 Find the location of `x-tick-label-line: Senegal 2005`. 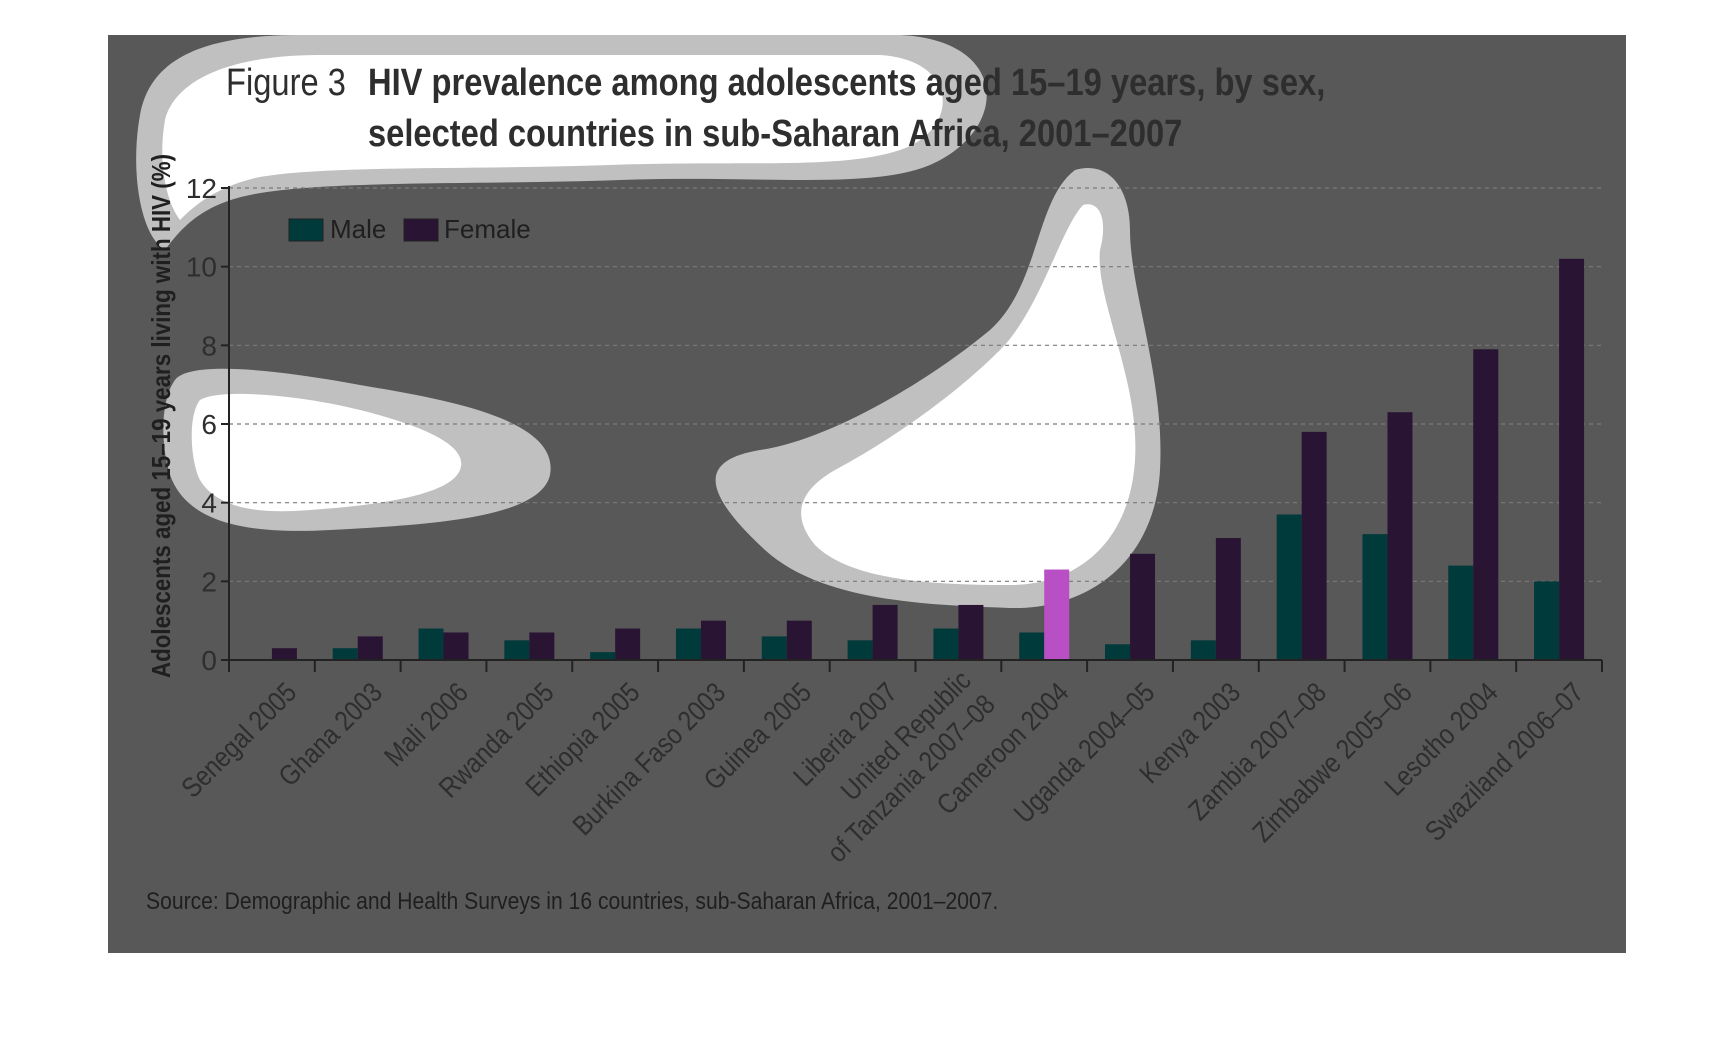

x-tick-label-line: Senegal 2005 is located at coordinates (239, 740).